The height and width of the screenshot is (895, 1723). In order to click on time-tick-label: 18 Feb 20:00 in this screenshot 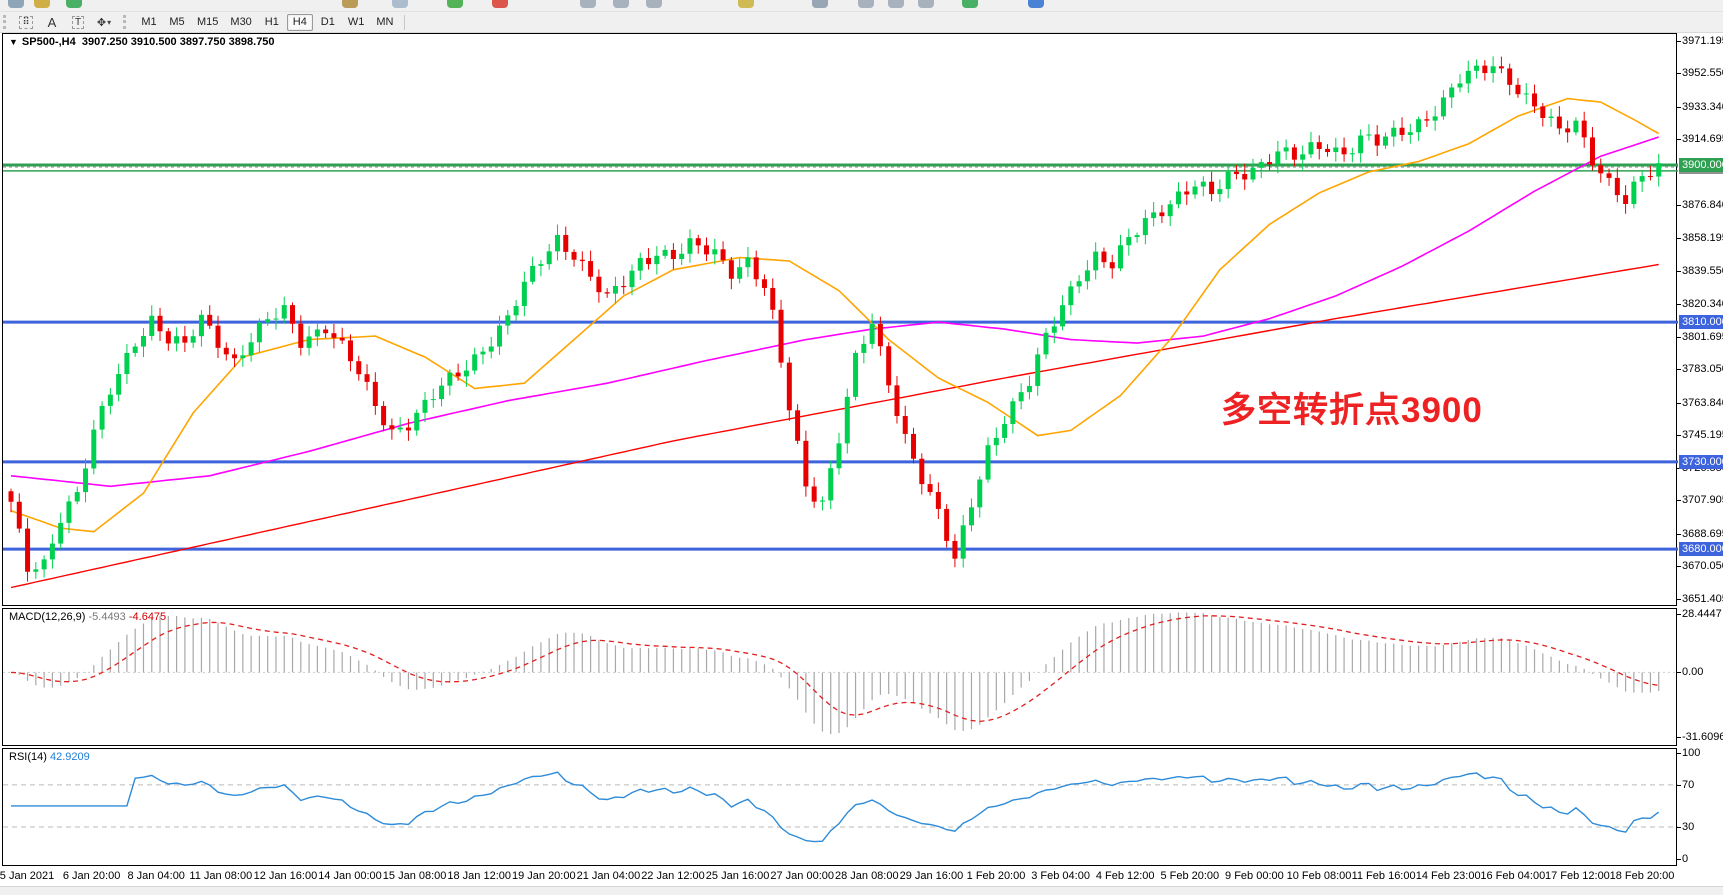, I will do `click(1642, 876)`.